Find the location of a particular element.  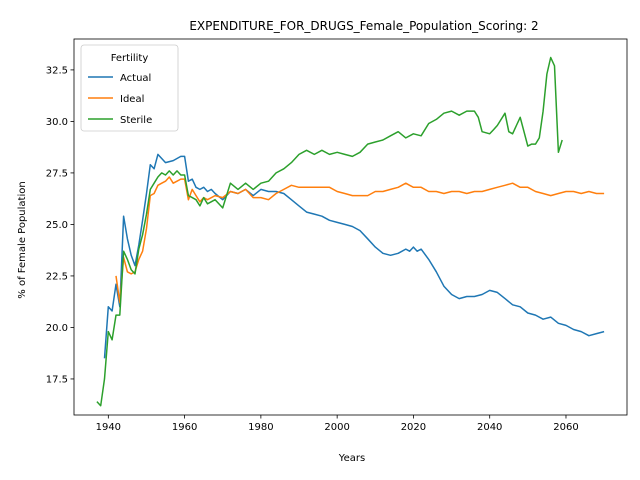

legend-box is located at coordinates (129, 88).